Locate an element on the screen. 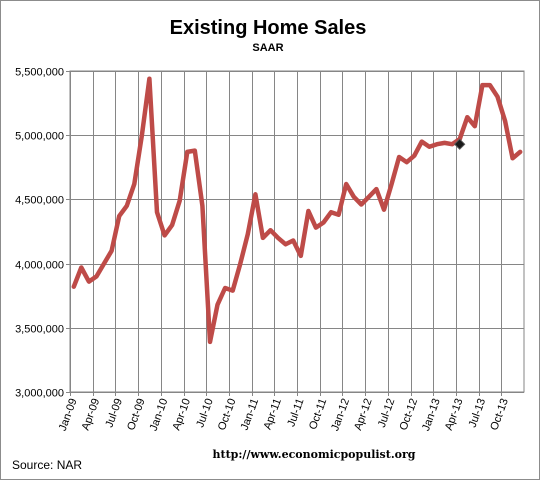  x-tick-label: Oct-11 is located at coordinates (318, 414).